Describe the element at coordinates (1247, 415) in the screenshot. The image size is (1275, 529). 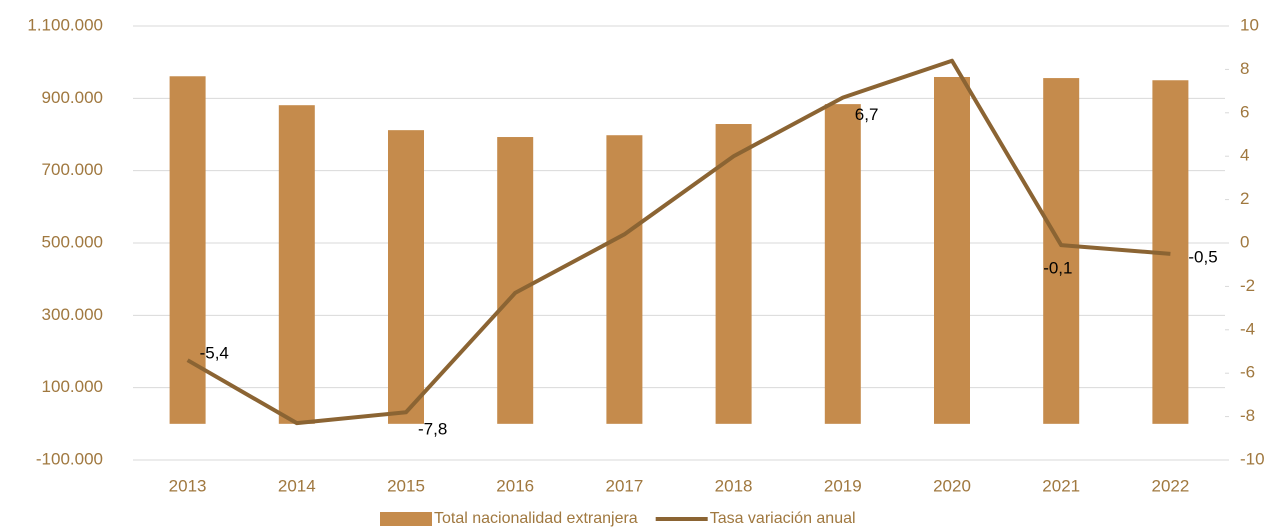
I see `y2-tick-label: -8` at that location.